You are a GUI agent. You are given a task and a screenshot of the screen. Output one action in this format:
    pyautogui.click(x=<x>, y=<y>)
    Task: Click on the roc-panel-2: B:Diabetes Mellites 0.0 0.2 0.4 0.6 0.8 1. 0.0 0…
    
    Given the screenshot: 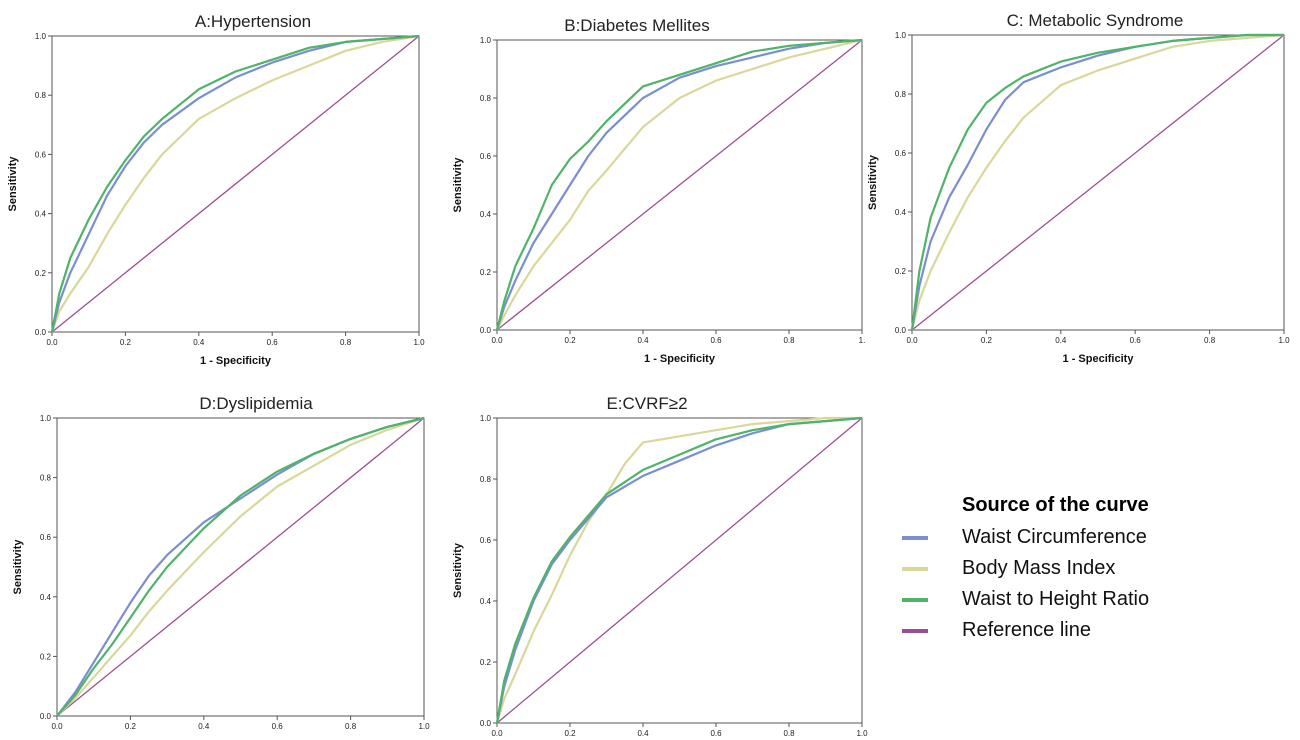 What is the action you would take?
    pyautogui.click(x=658, y=190)
    